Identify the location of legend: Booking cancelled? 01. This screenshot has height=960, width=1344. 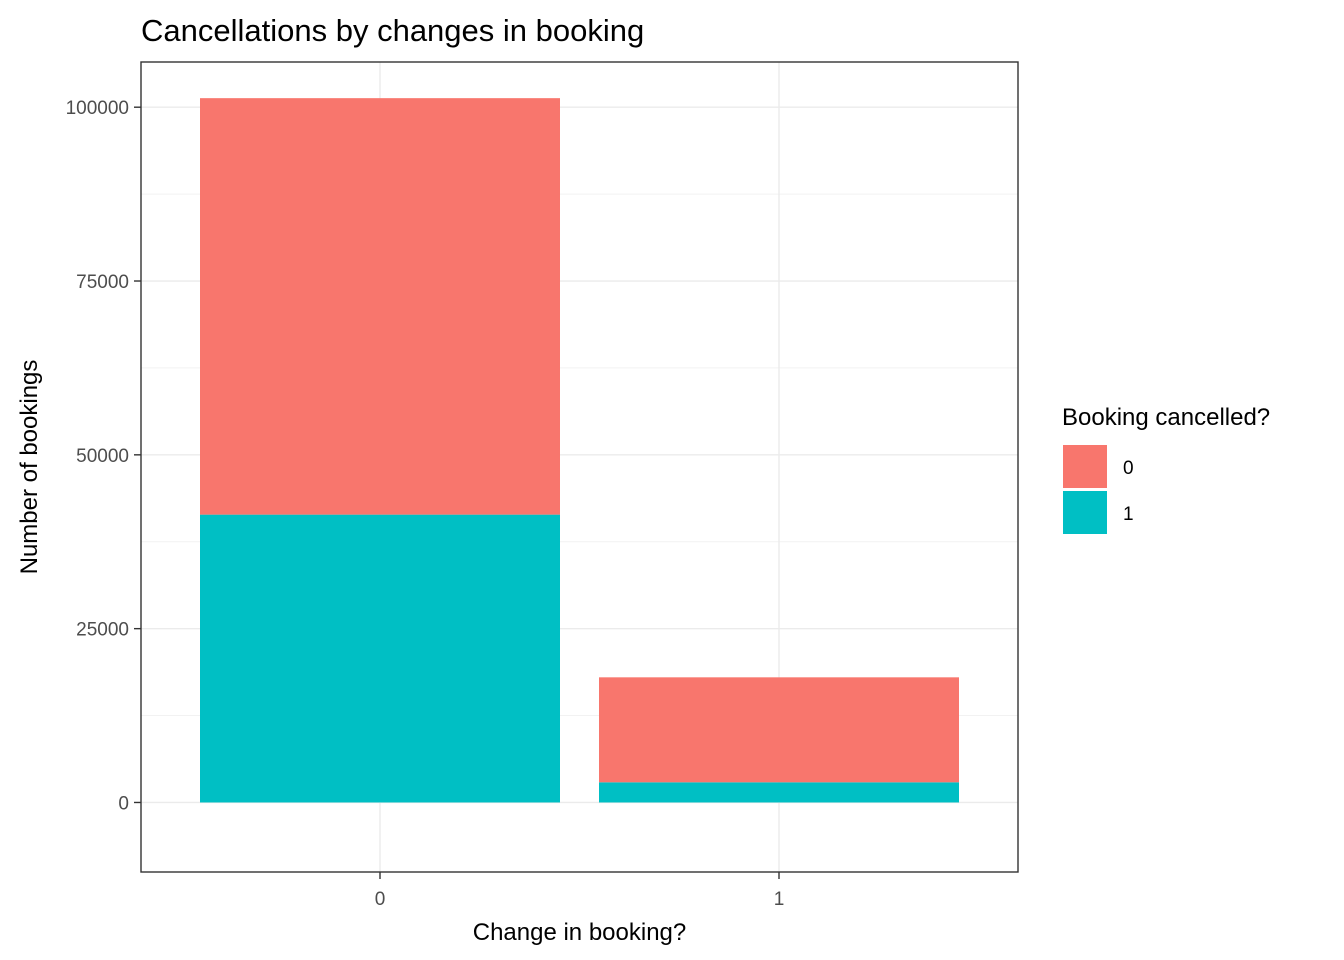
(1166, 470).